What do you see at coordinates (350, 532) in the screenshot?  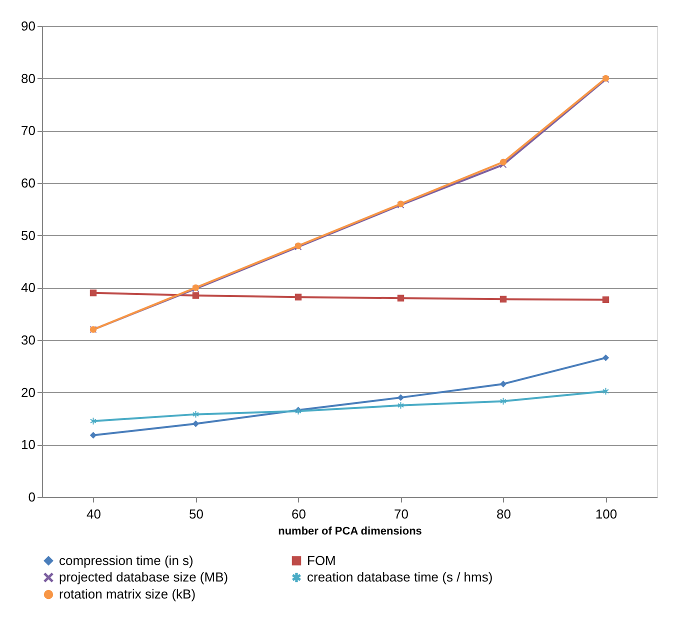 I see `x-axis-title: number of PCA dimensions` at bounding box center [350, 532].